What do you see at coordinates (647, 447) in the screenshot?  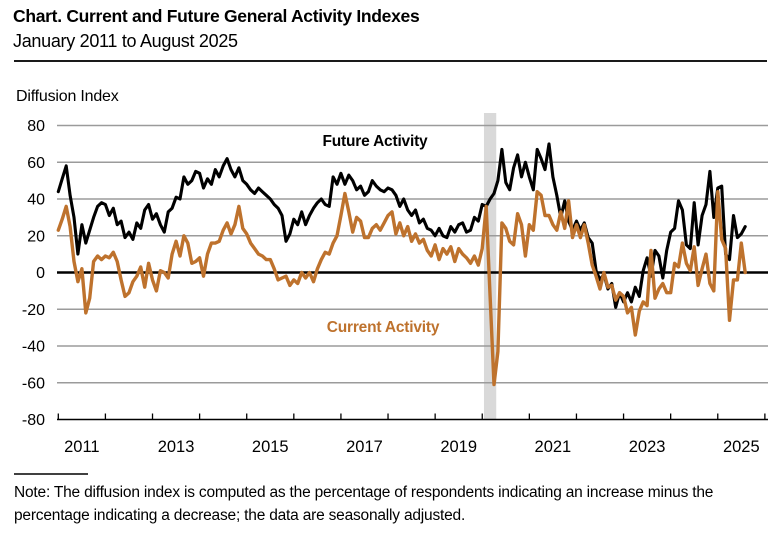 I see `x-tick-label: 2023` at bounding box center [647, 447].